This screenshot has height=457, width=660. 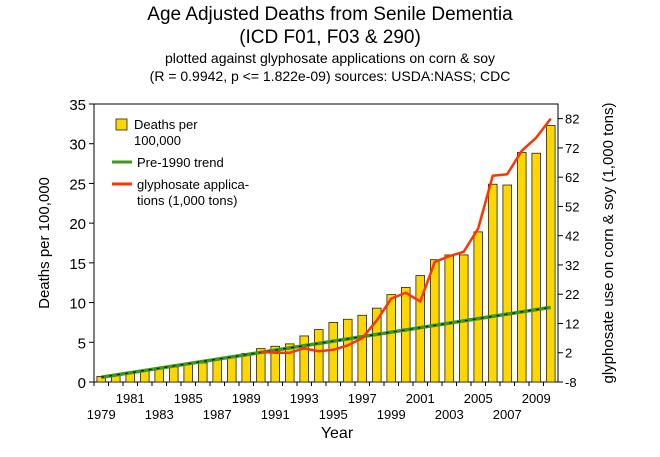 I want to click on x-tick-label: 1985, so click(x=188, y=398).